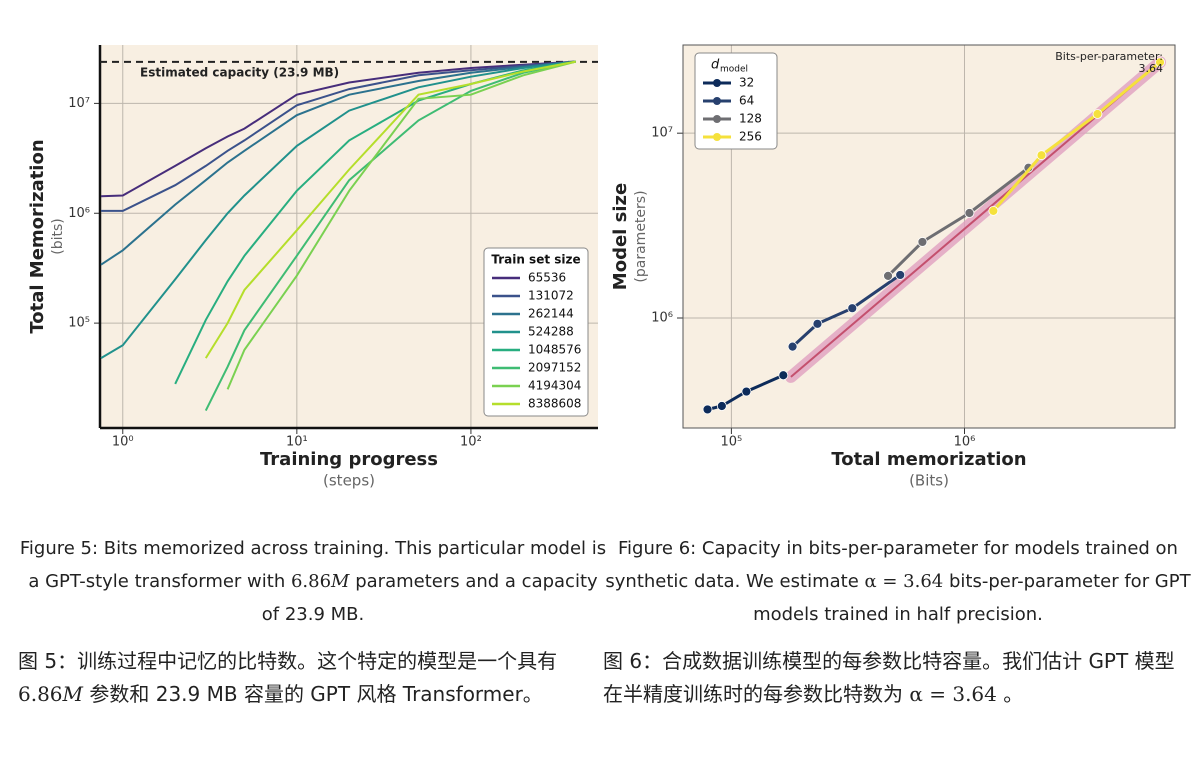  What do you see at coordinates (547, 278) in the screenshot?
I see `legend-label: 65536` at bounding box center [547, 278].